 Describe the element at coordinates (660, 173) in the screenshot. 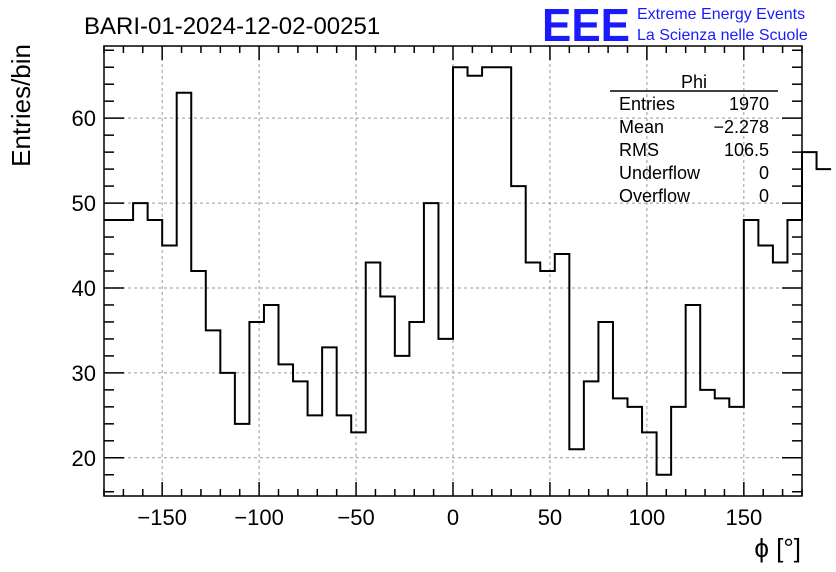

I see `stats-label: Underflow` at that location.